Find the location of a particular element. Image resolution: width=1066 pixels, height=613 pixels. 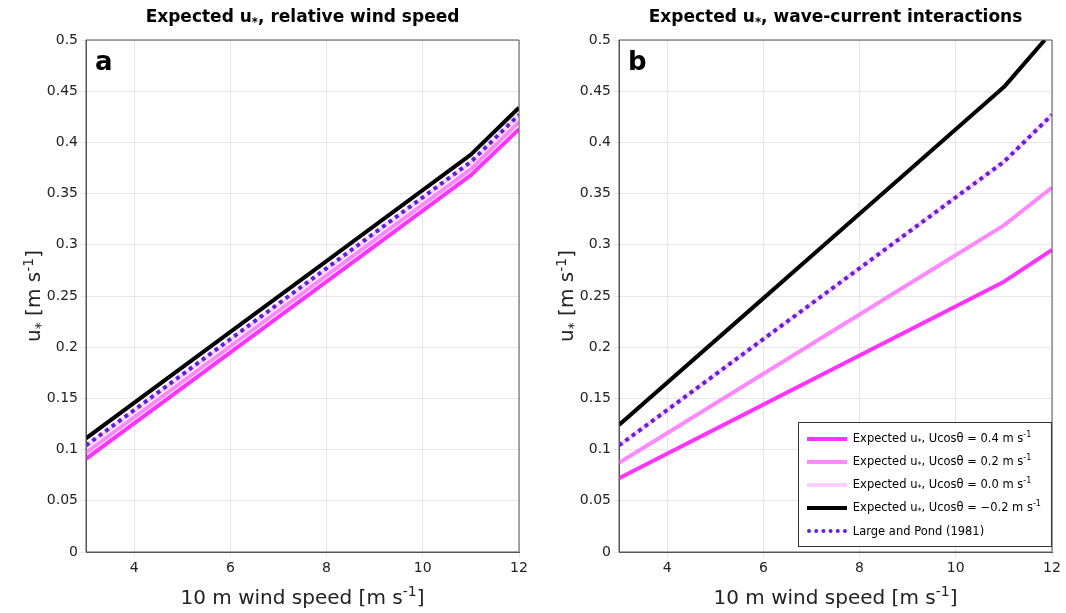

legend-label: Expected u$_{*}$, Ucosθ = 0.2 m s$^{-1}$ is located at coordinates (942, 461).